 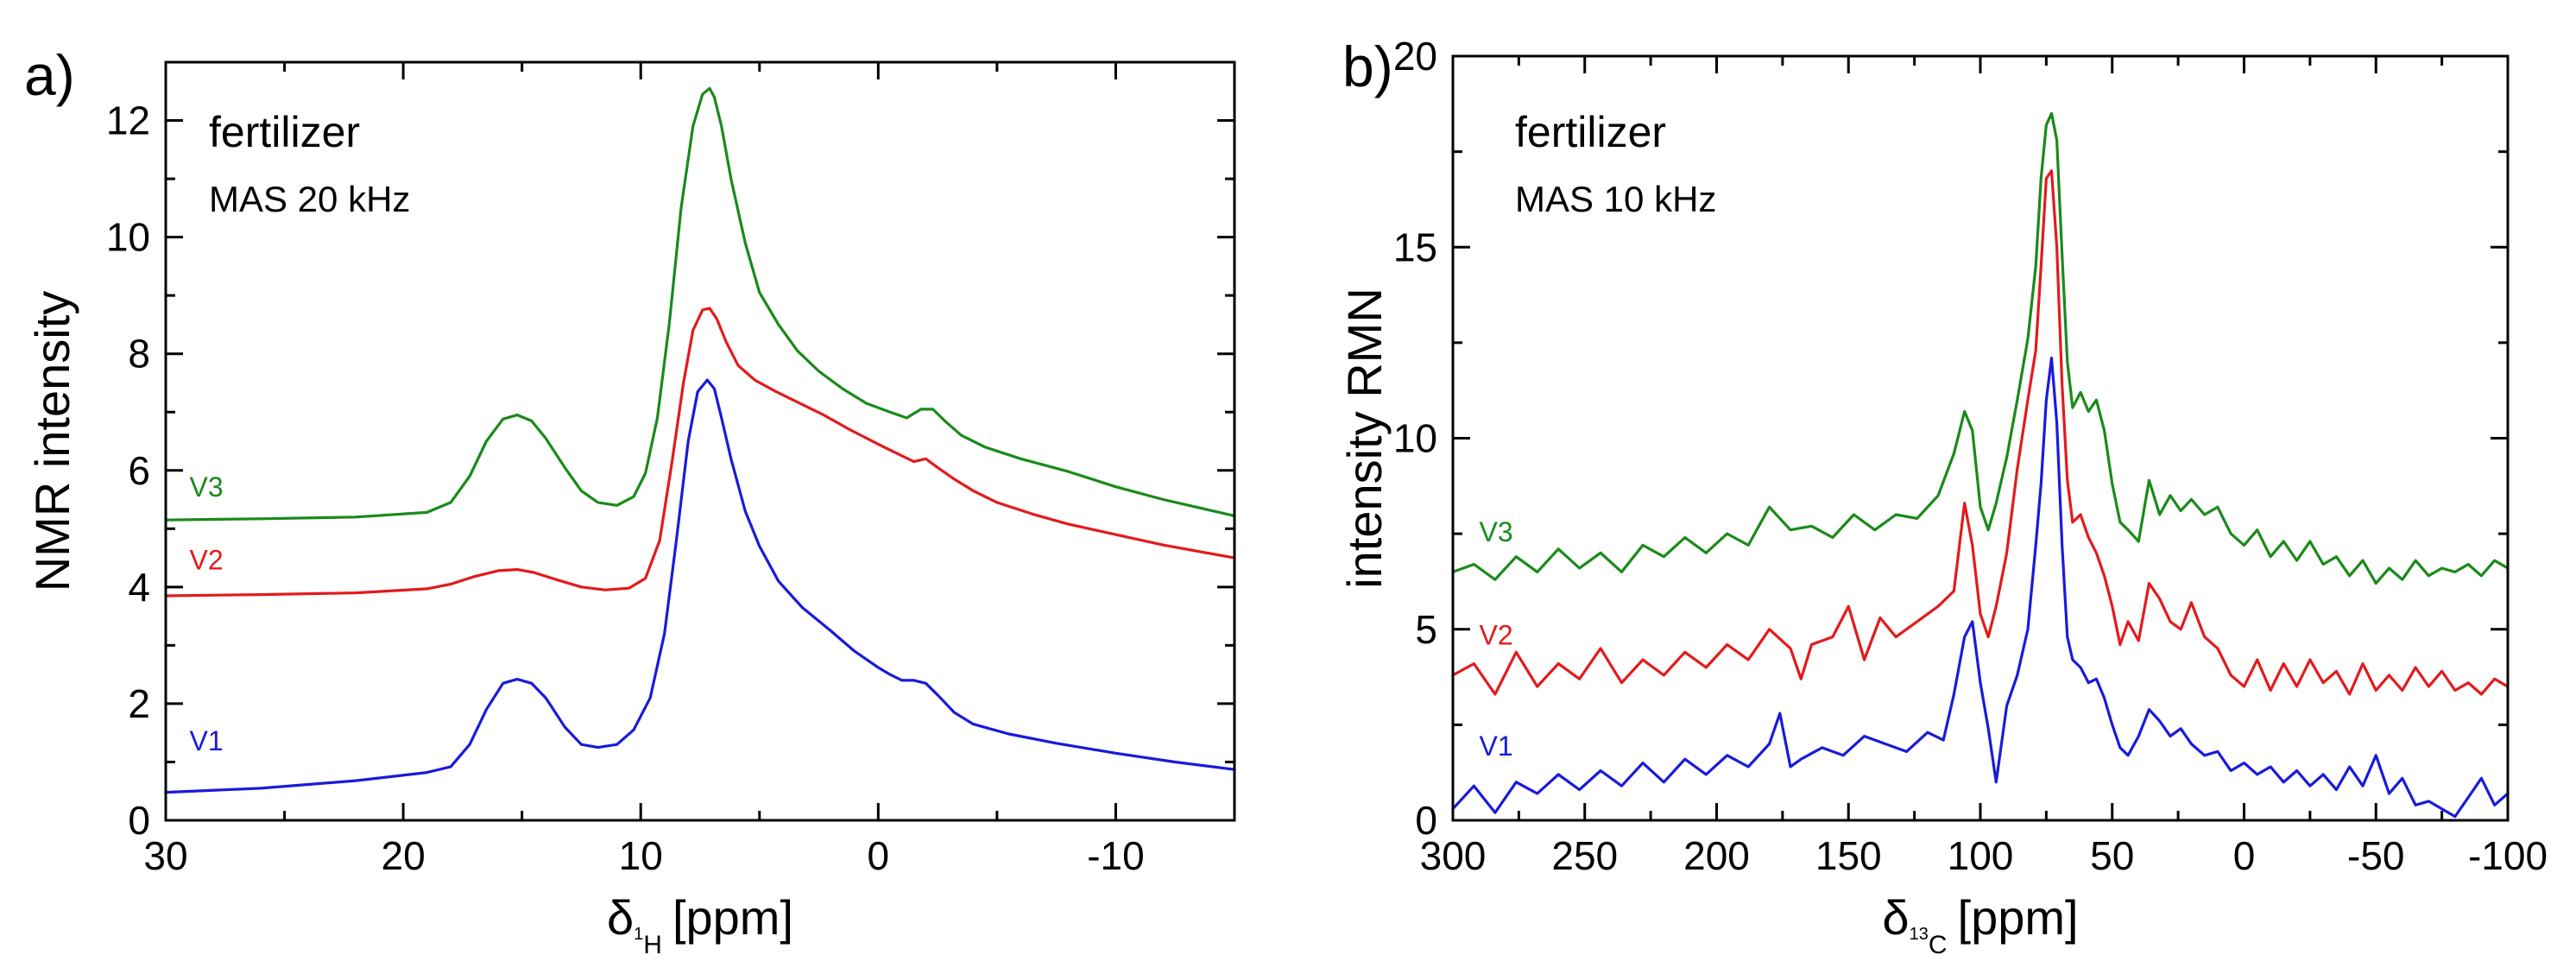 I want to click on y-axis-title: NMR intensity, so click(x=52, y=442).